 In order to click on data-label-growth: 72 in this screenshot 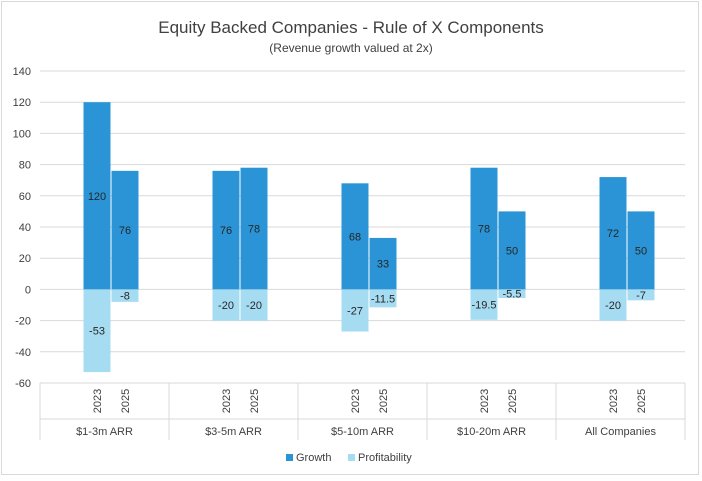, I will do `click(613, 234)`.